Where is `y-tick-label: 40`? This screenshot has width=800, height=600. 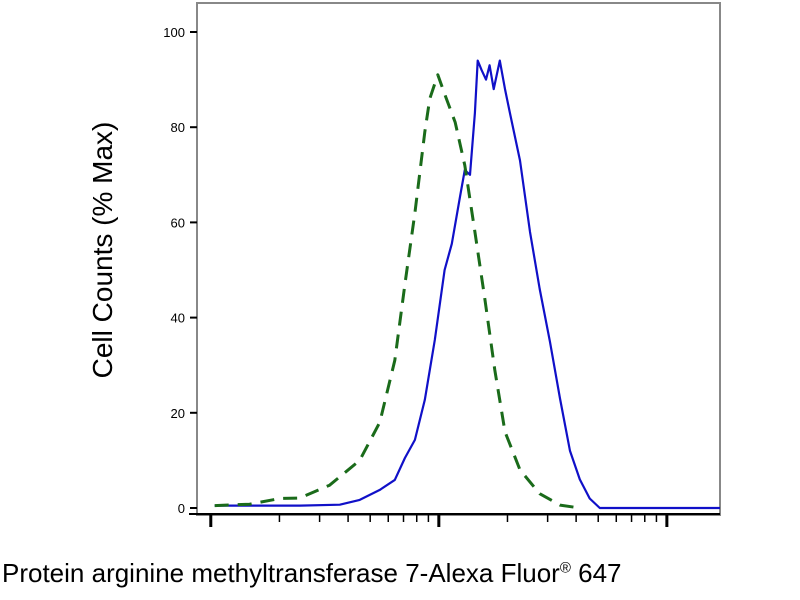
y-tick-label: 40 is located at coordinates (178, 318).